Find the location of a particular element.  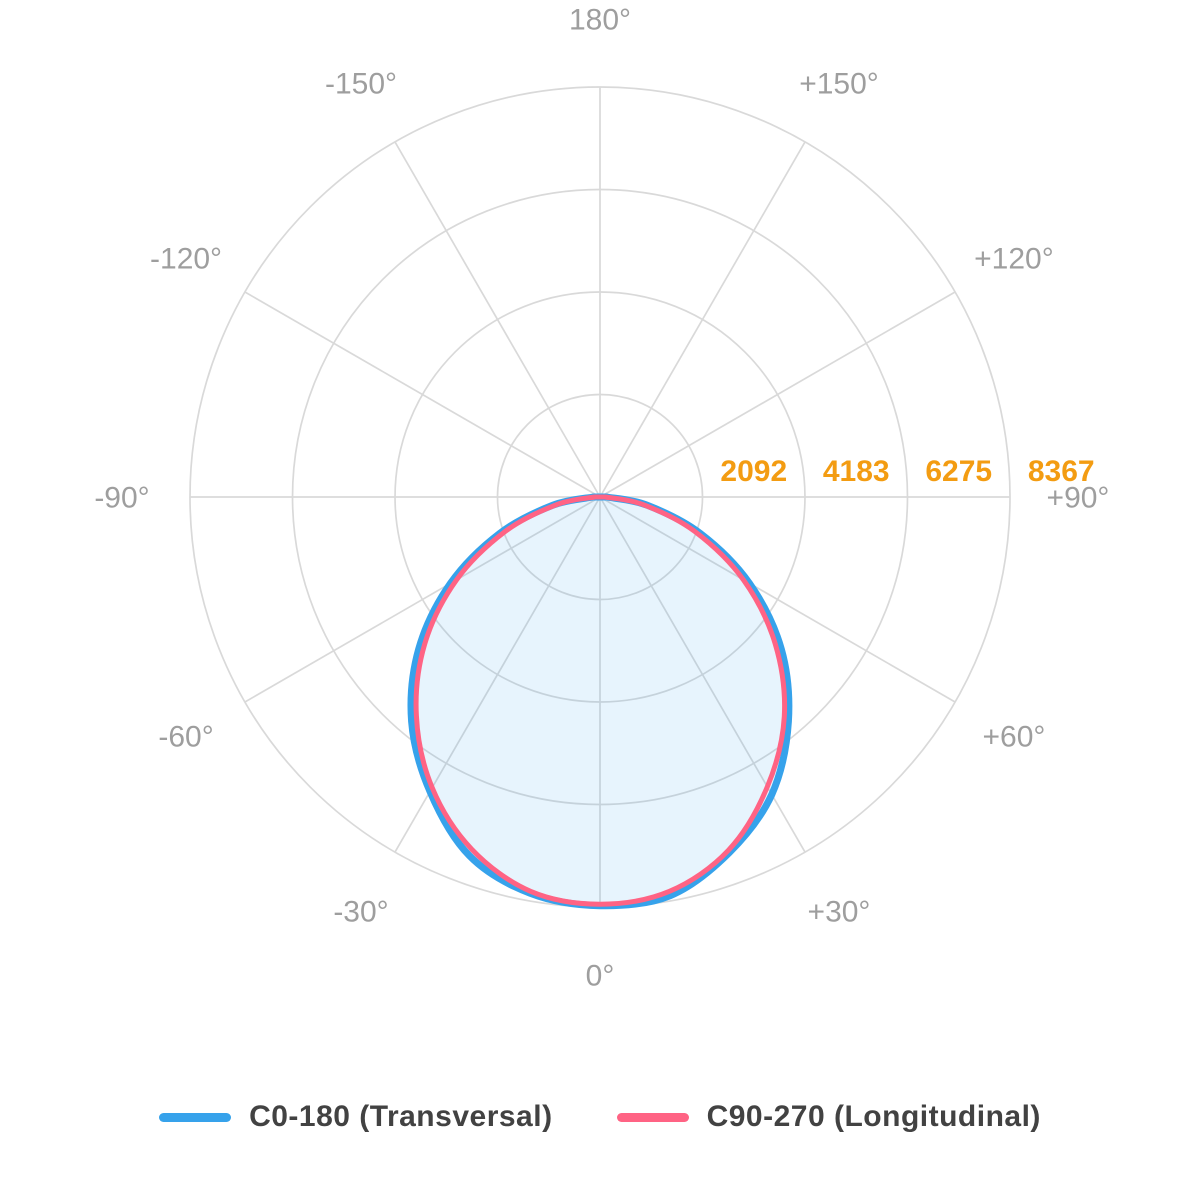

angle-label: -150° is located at coordinates (361, 84).